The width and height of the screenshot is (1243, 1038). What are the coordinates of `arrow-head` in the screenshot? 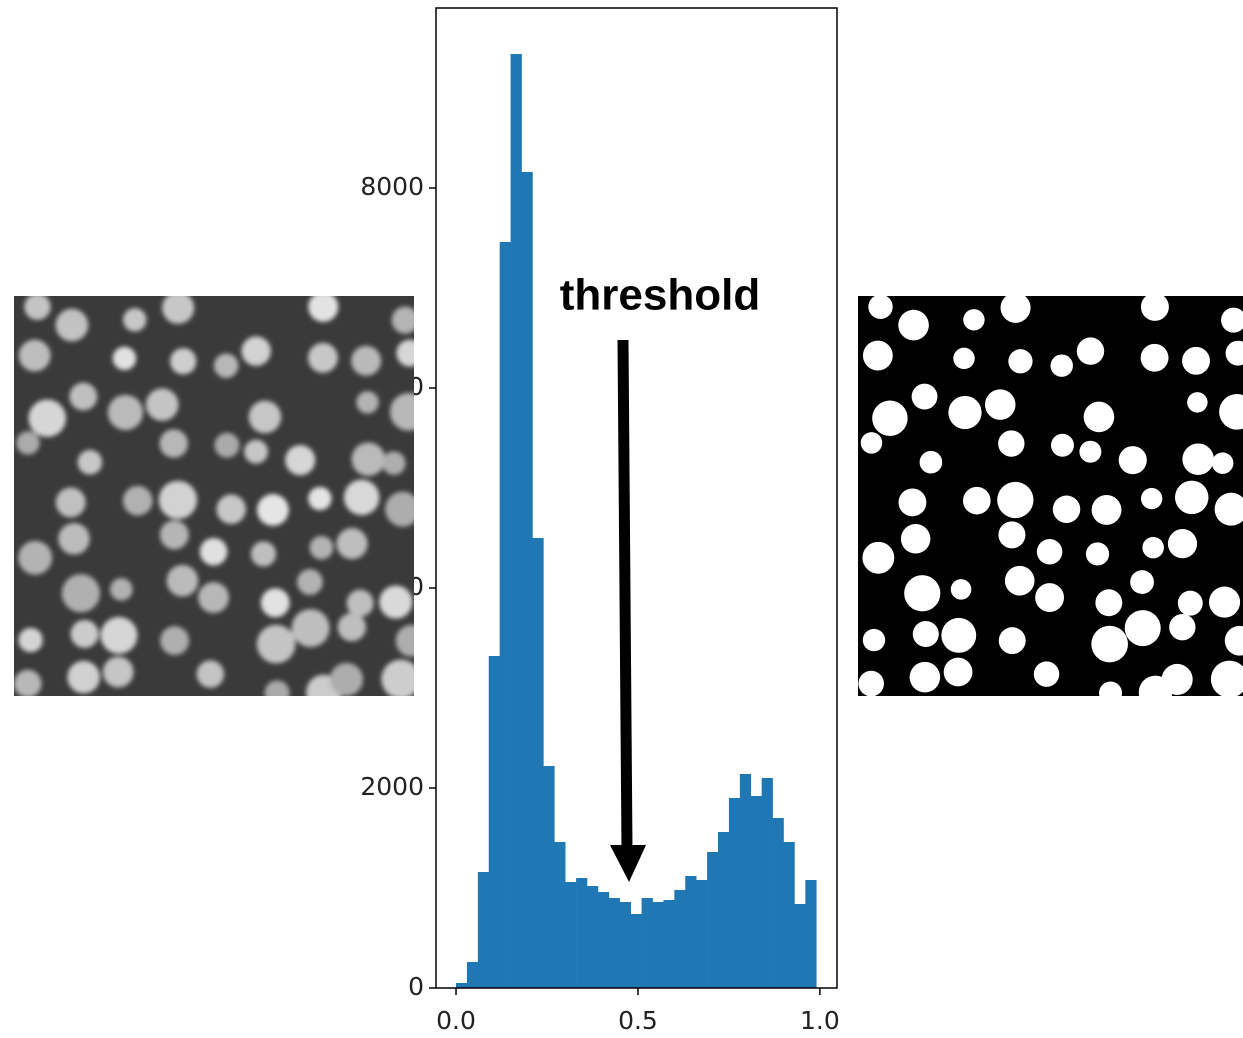 It's located at (628, 863).